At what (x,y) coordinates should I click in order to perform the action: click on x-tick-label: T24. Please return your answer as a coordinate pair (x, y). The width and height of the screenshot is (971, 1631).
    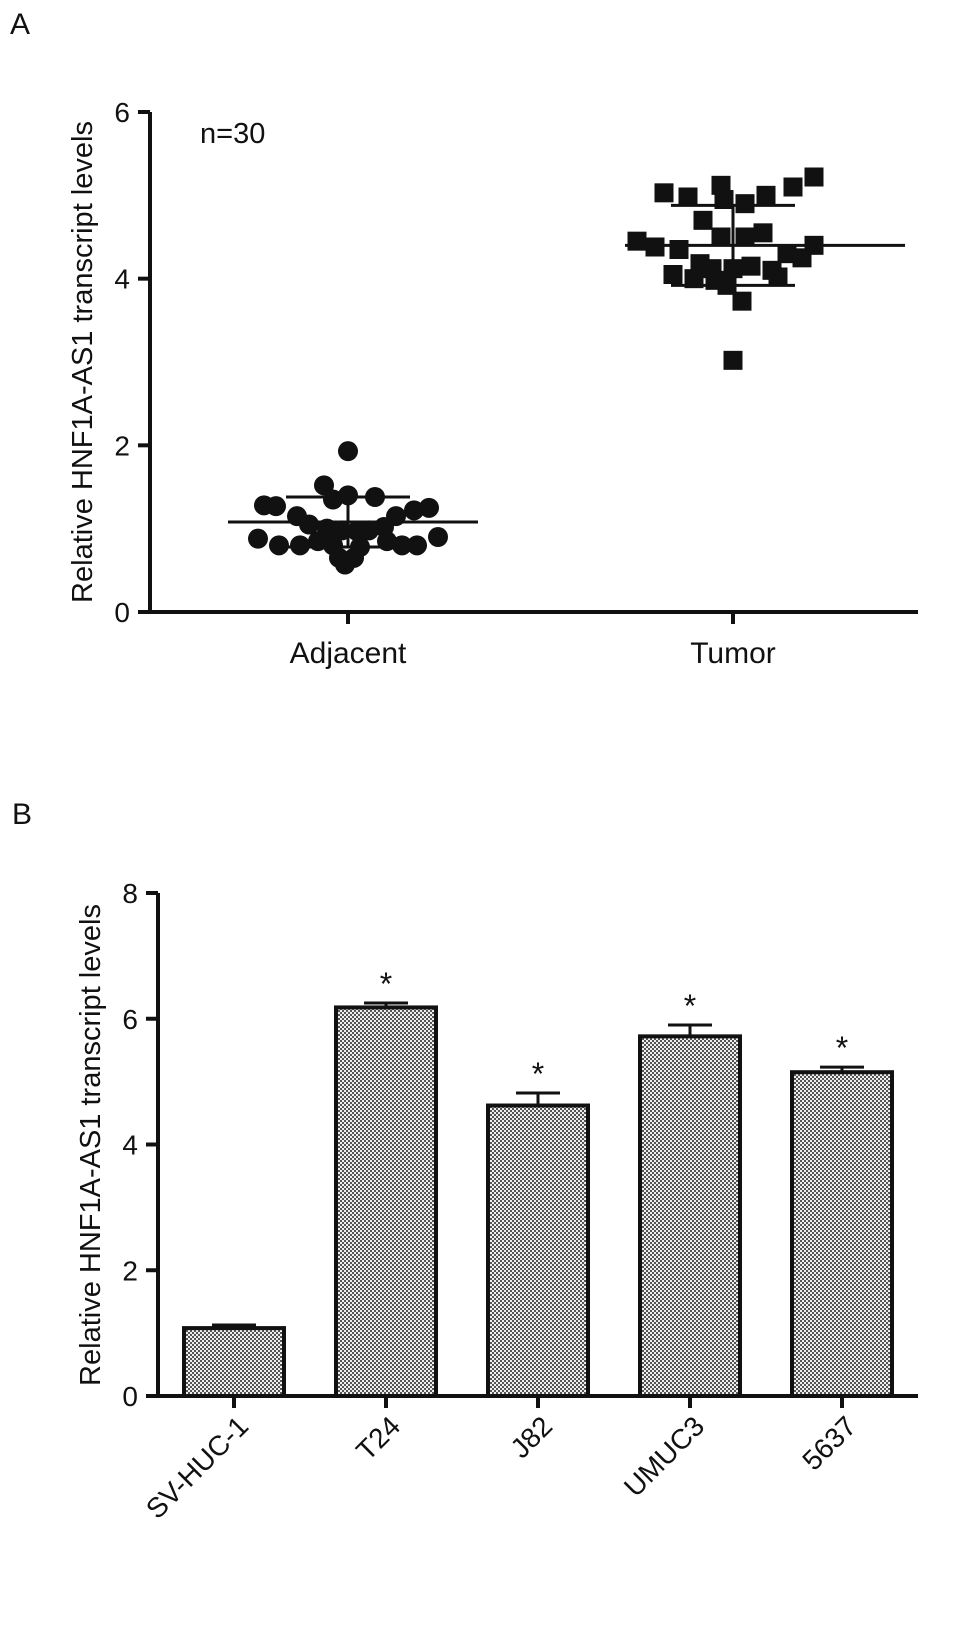
    Looking at the image, I should click on (378, 1438).